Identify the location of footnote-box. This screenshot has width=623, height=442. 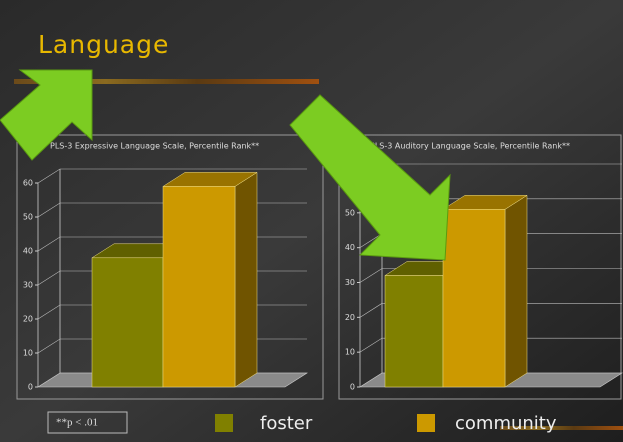
(87, 422).